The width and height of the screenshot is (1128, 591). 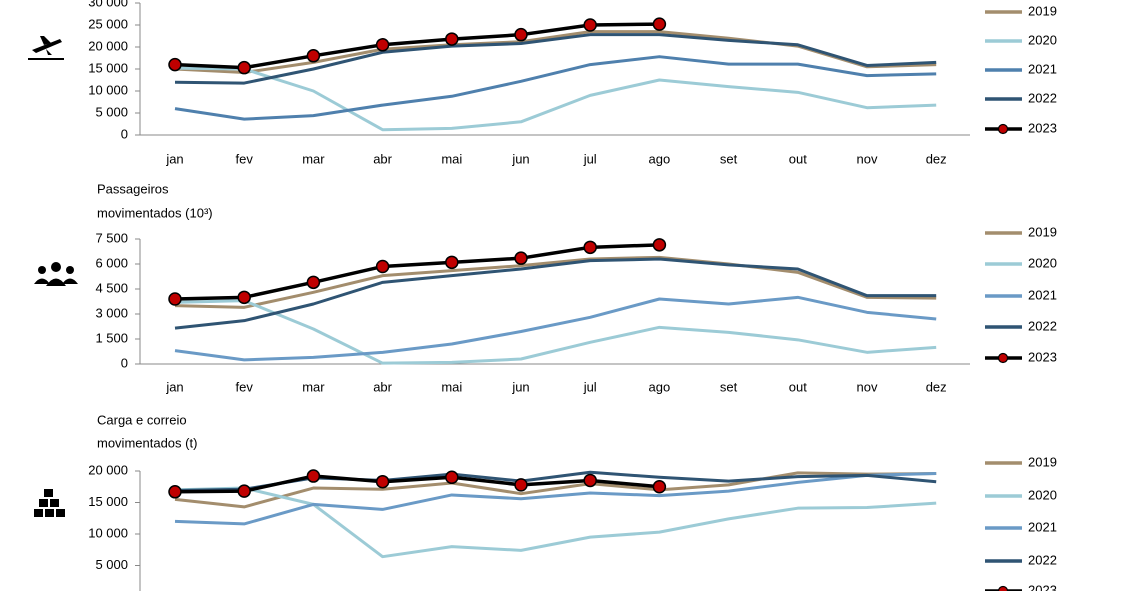 I want to click on y-tick-label: 30 000, so click(x=108, y=4).